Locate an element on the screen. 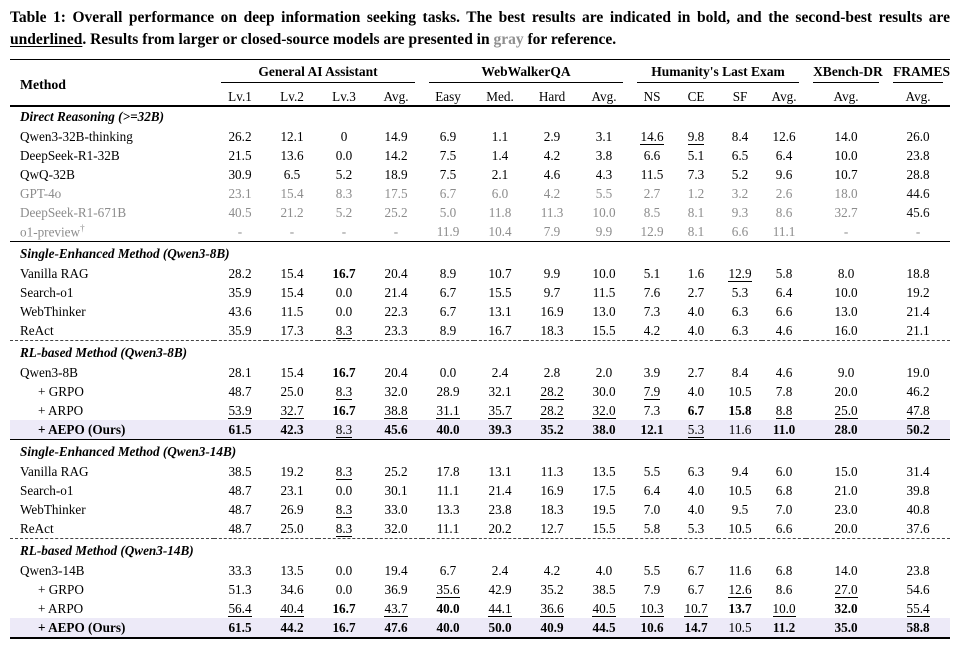 The height and width of the screenshot is (648, 960). metric-cell: 8.5 is located at coordinates (652, 212).